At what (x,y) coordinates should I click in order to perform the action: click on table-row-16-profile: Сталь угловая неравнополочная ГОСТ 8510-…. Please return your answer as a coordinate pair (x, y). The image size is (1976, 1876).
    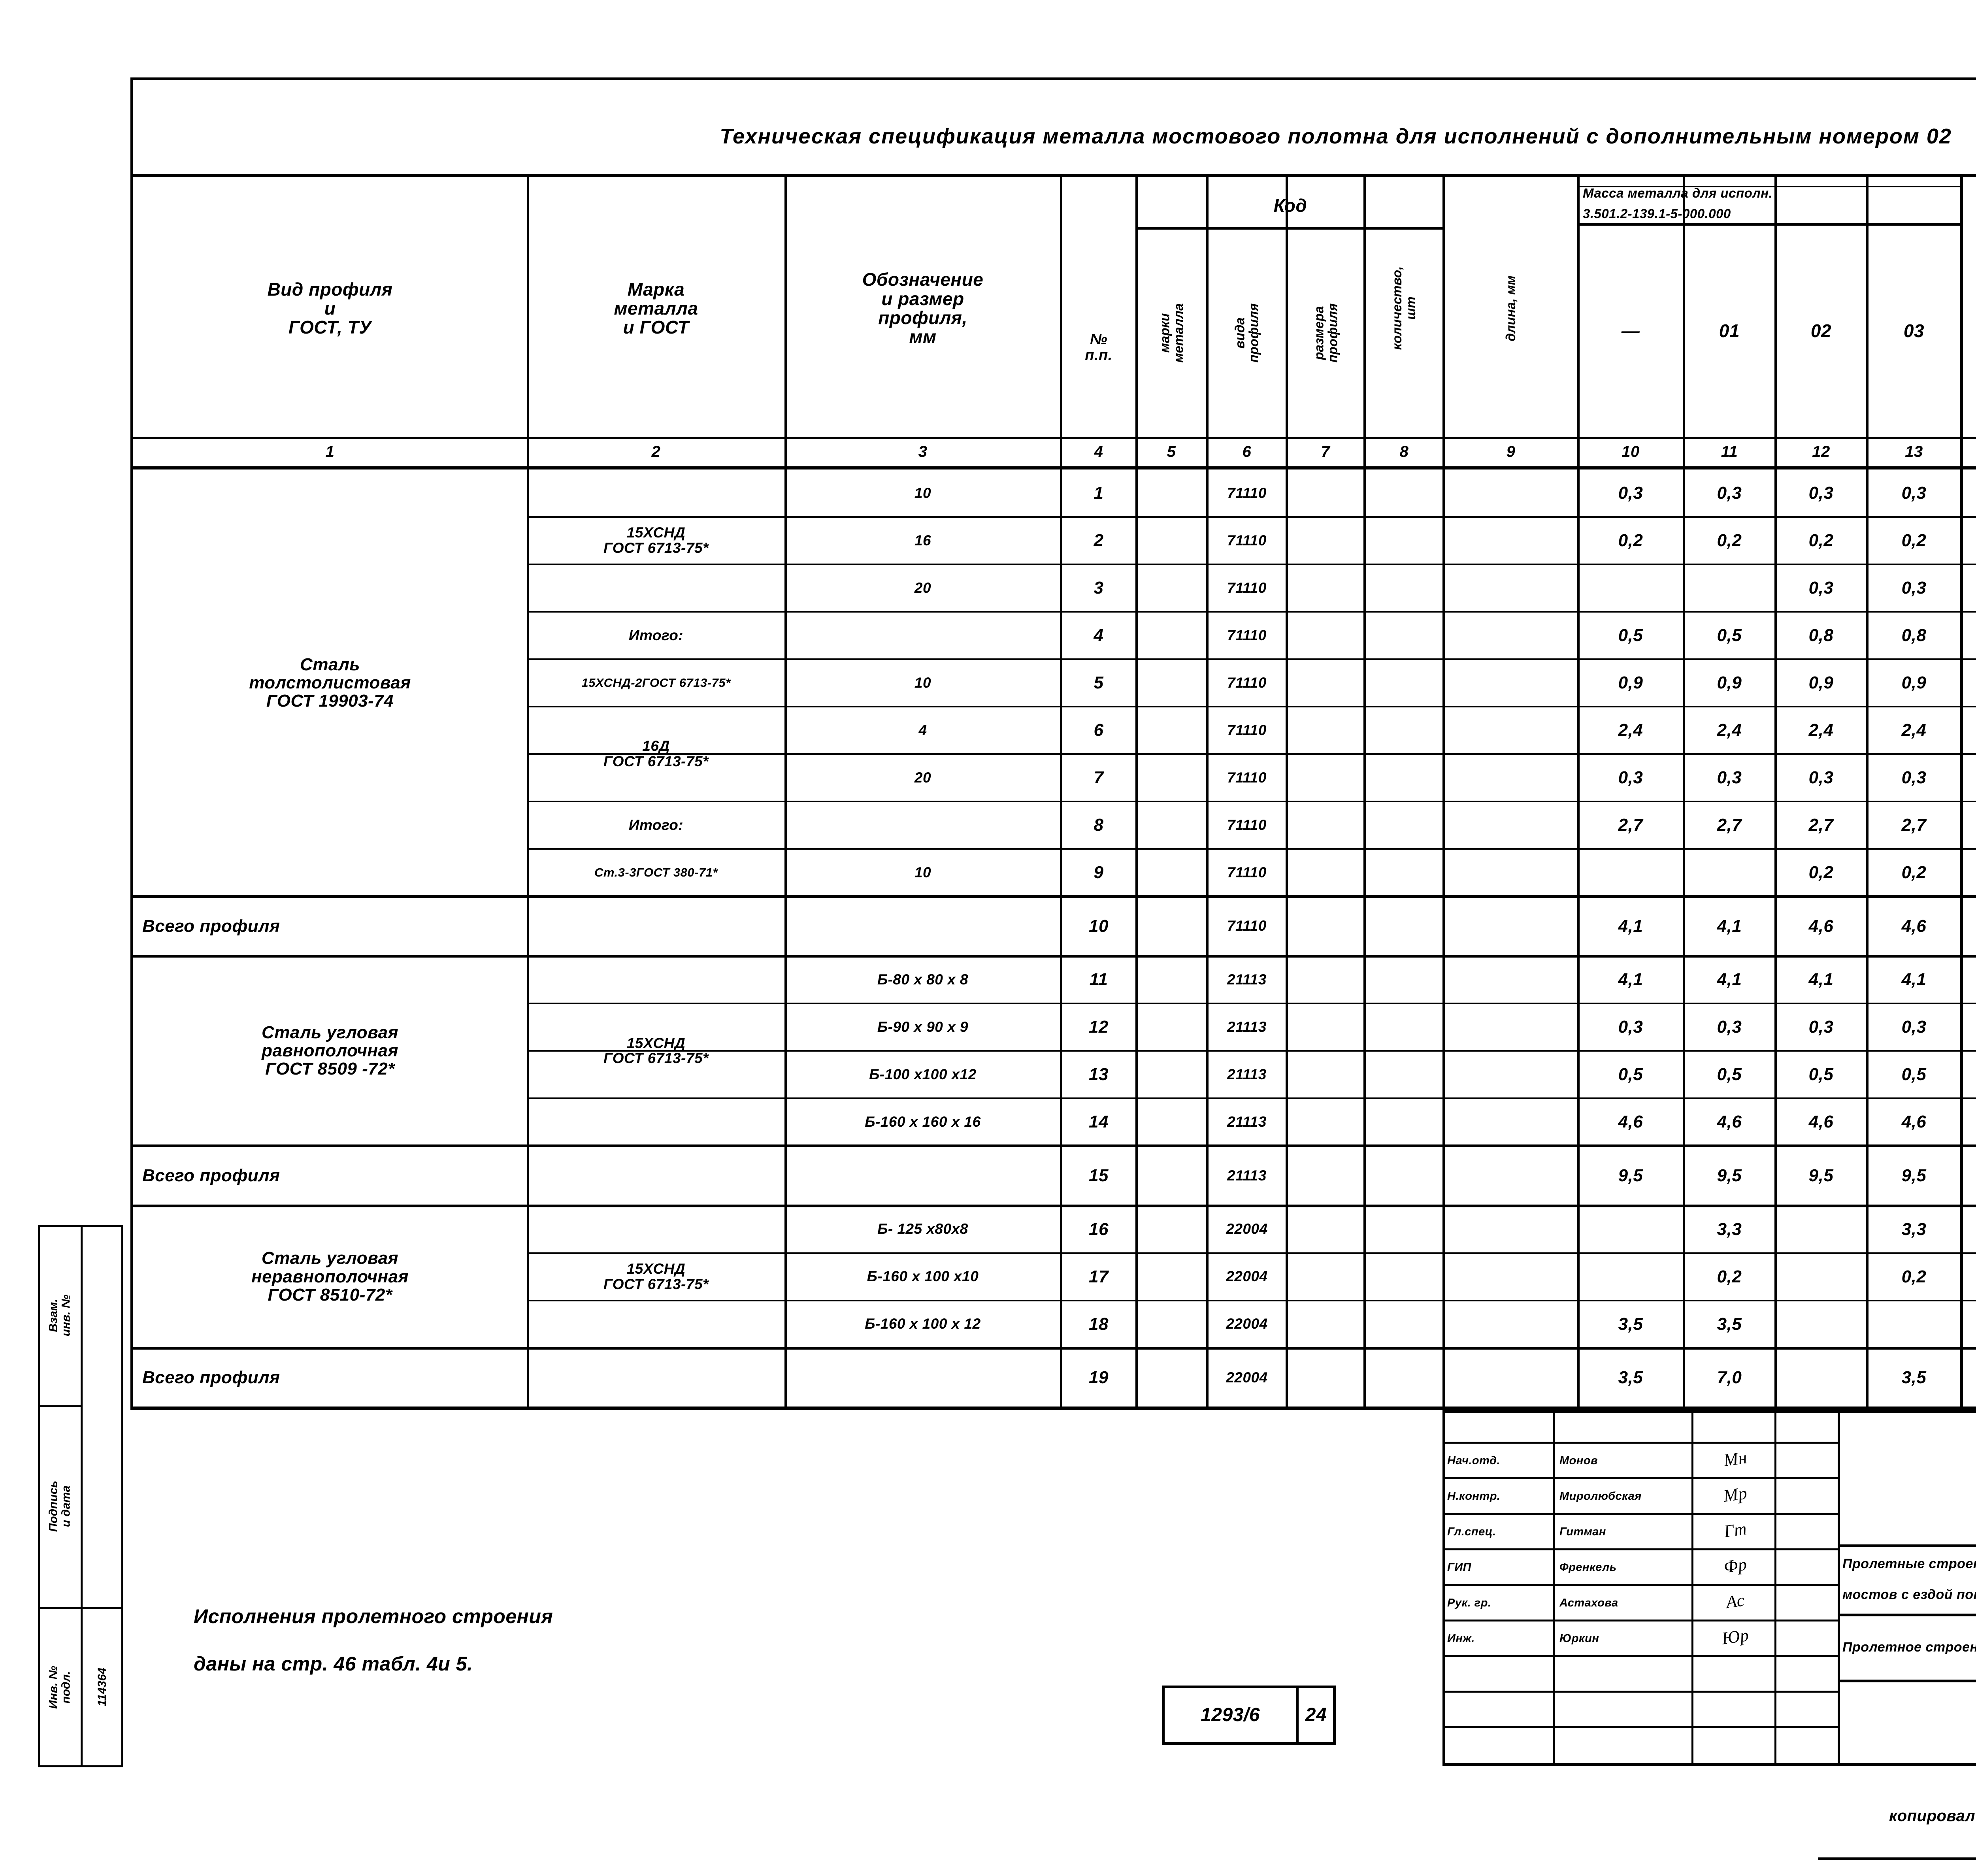
    Looking at the image, I should click on (330, 1276).